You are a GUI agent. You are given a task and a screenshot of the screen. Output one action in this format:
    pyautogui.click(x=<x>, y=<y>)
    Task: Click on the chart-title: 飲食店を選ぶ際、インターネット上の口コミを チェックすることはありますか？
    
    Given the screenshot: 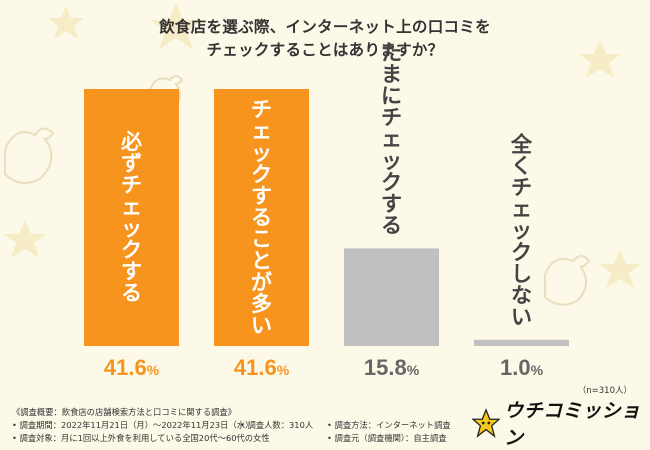 What is the action you would take?
    pyautogui.click(x=325, y=39)
    